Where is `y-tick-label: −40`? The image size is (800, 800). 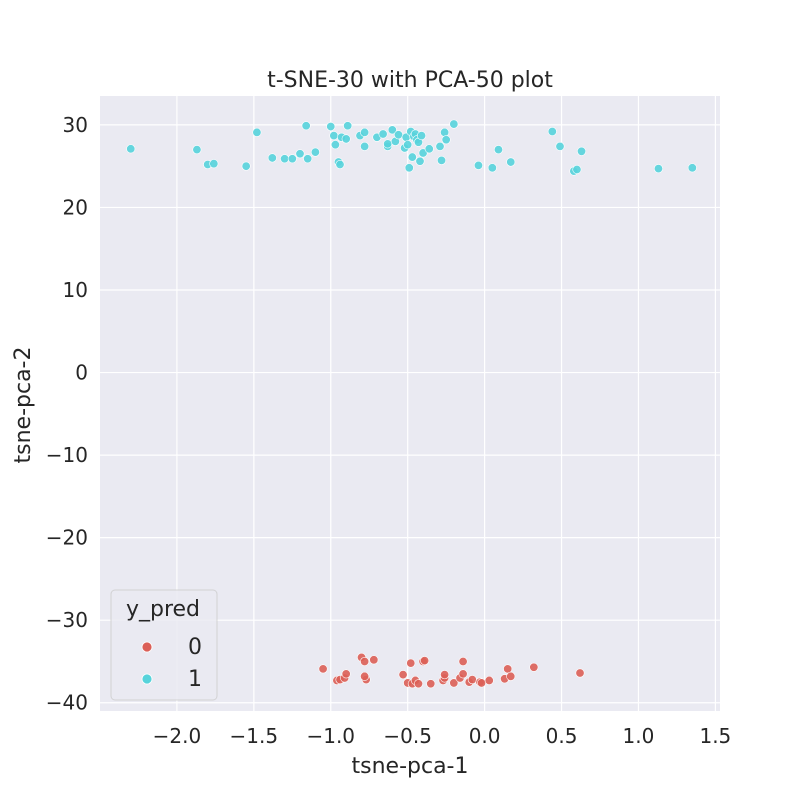
y-tick-label: −40 is located at coordinates (67, 703).